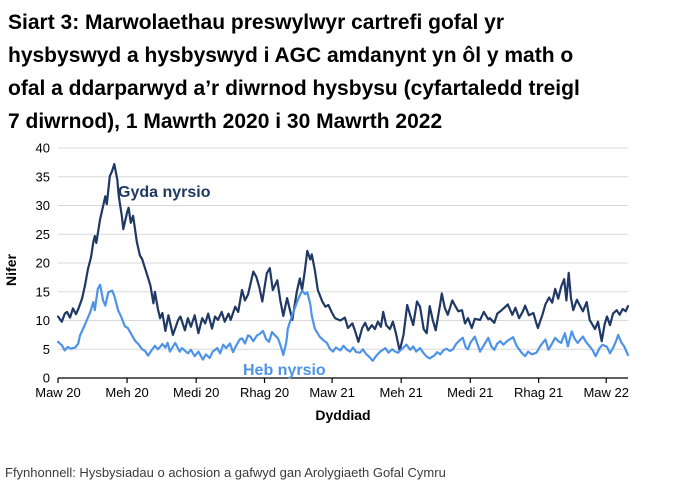 This screenshot has height=490, width=675. Describe the element at coordinates (43, 291) in the screenshot. I see `y-tick-label: 15` at that location.